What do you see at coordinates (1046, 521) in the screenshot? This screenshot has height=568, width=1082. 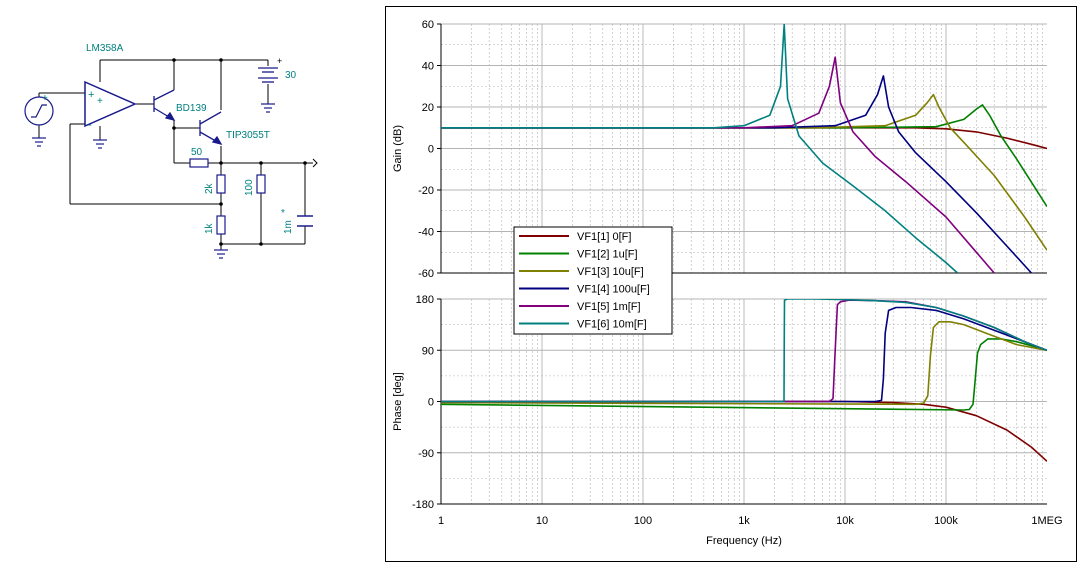 I see `x-tick-label: 1MEG` at bounding box center [1046, 521].